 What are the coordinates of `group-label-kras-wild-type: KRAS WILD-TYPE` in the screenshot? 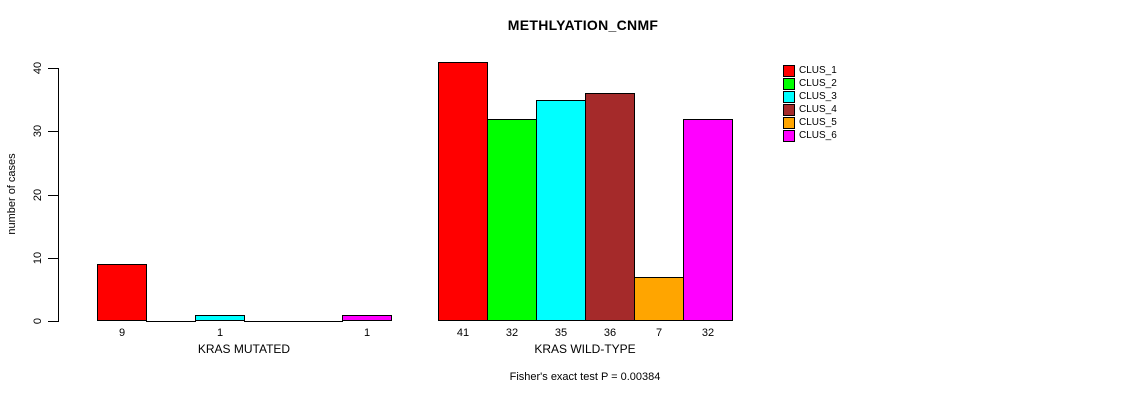 It's located at (585, 349).